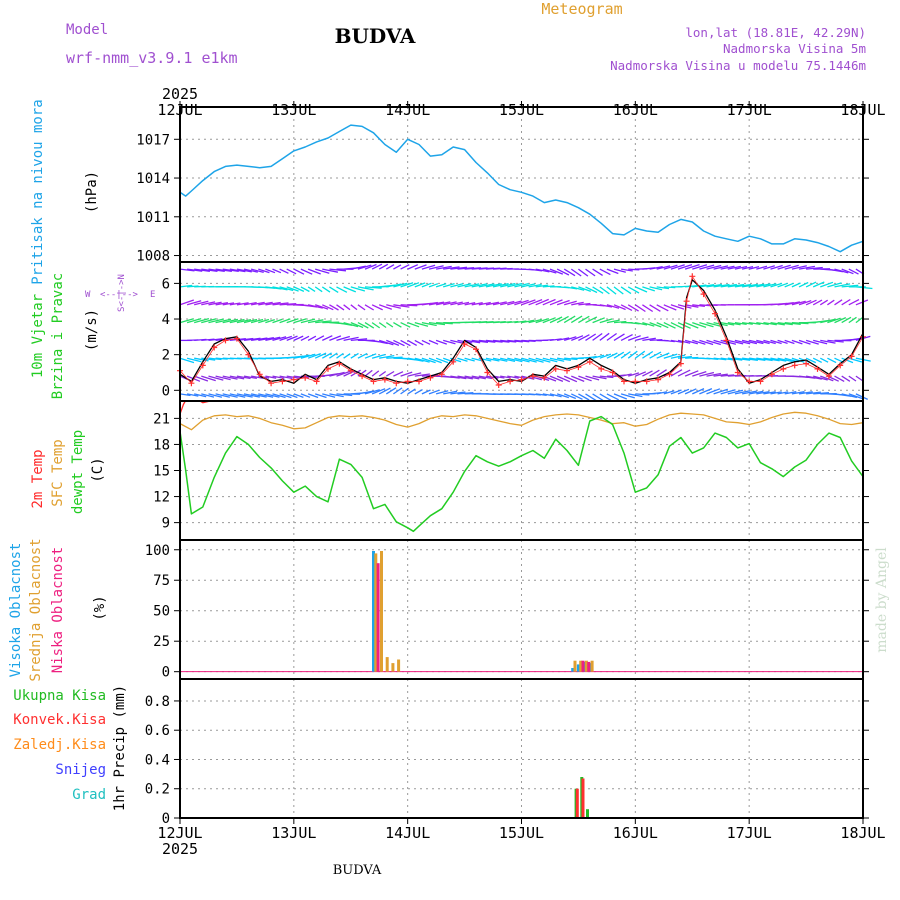  What do you see at coordinates (58, 610) in the screenshot?
I see `cloud-side-label-low: Niska Oblacnost` at bounding box center [58, 610].